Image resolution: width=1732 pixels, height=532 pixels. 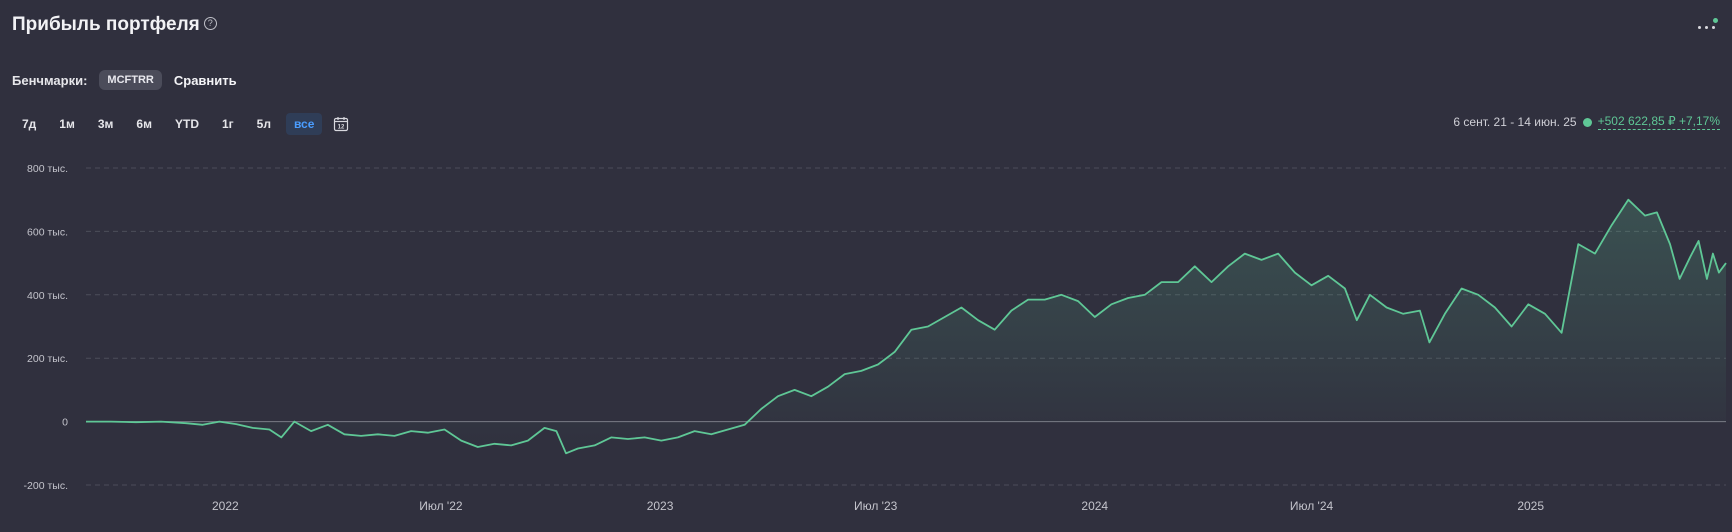 What do you see at coordinates (1530, 506) in the screenshot?
I see `x-tick-label: 2025` at bounding box center [1530, 506].